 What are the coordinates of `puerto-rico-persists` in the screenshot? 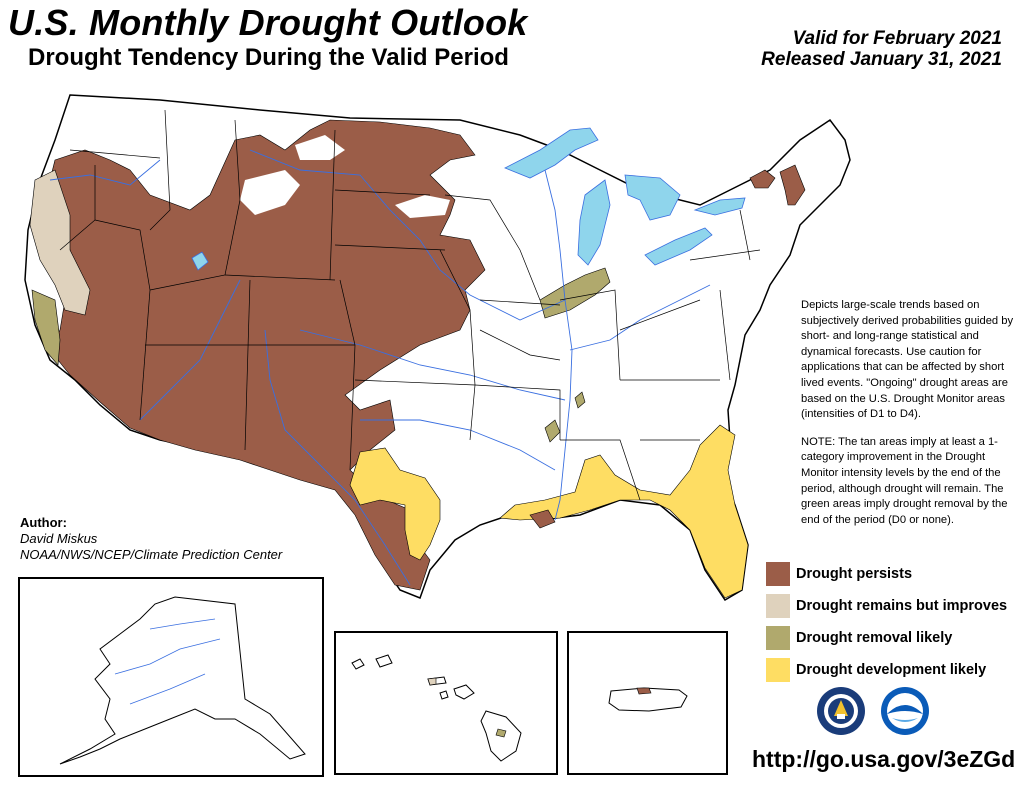 It's located at (644, 691).